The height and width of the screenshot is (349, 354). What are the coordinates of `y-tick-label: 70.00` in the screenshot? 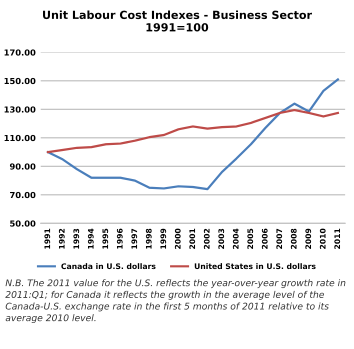 It's located at (23, 195).